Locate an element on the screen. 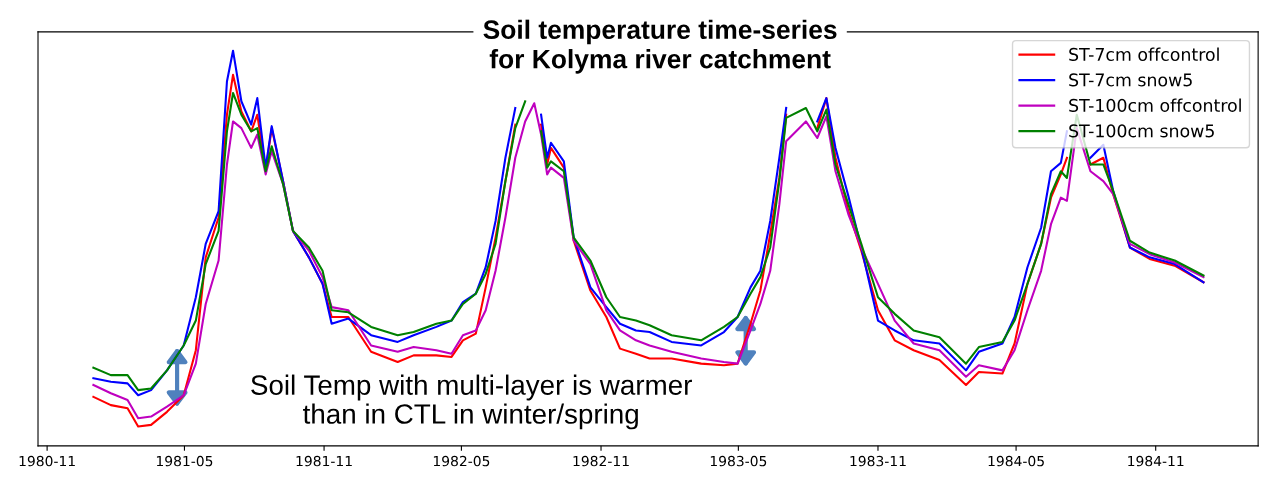  x-tick-label: 1983-11 is located at coordinates (878, 461).